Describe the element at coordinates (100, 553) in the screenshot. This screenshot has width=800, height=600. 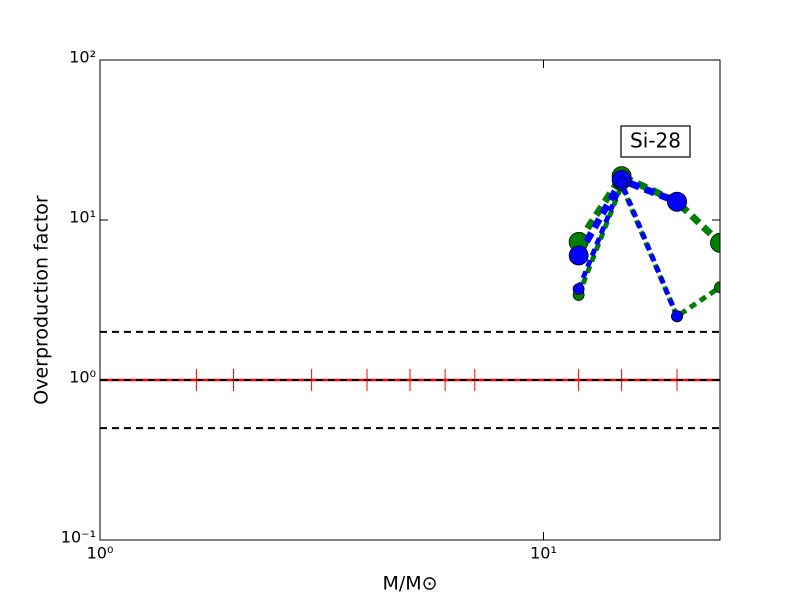
I see `x-tick-label: 10⁰` at that location.